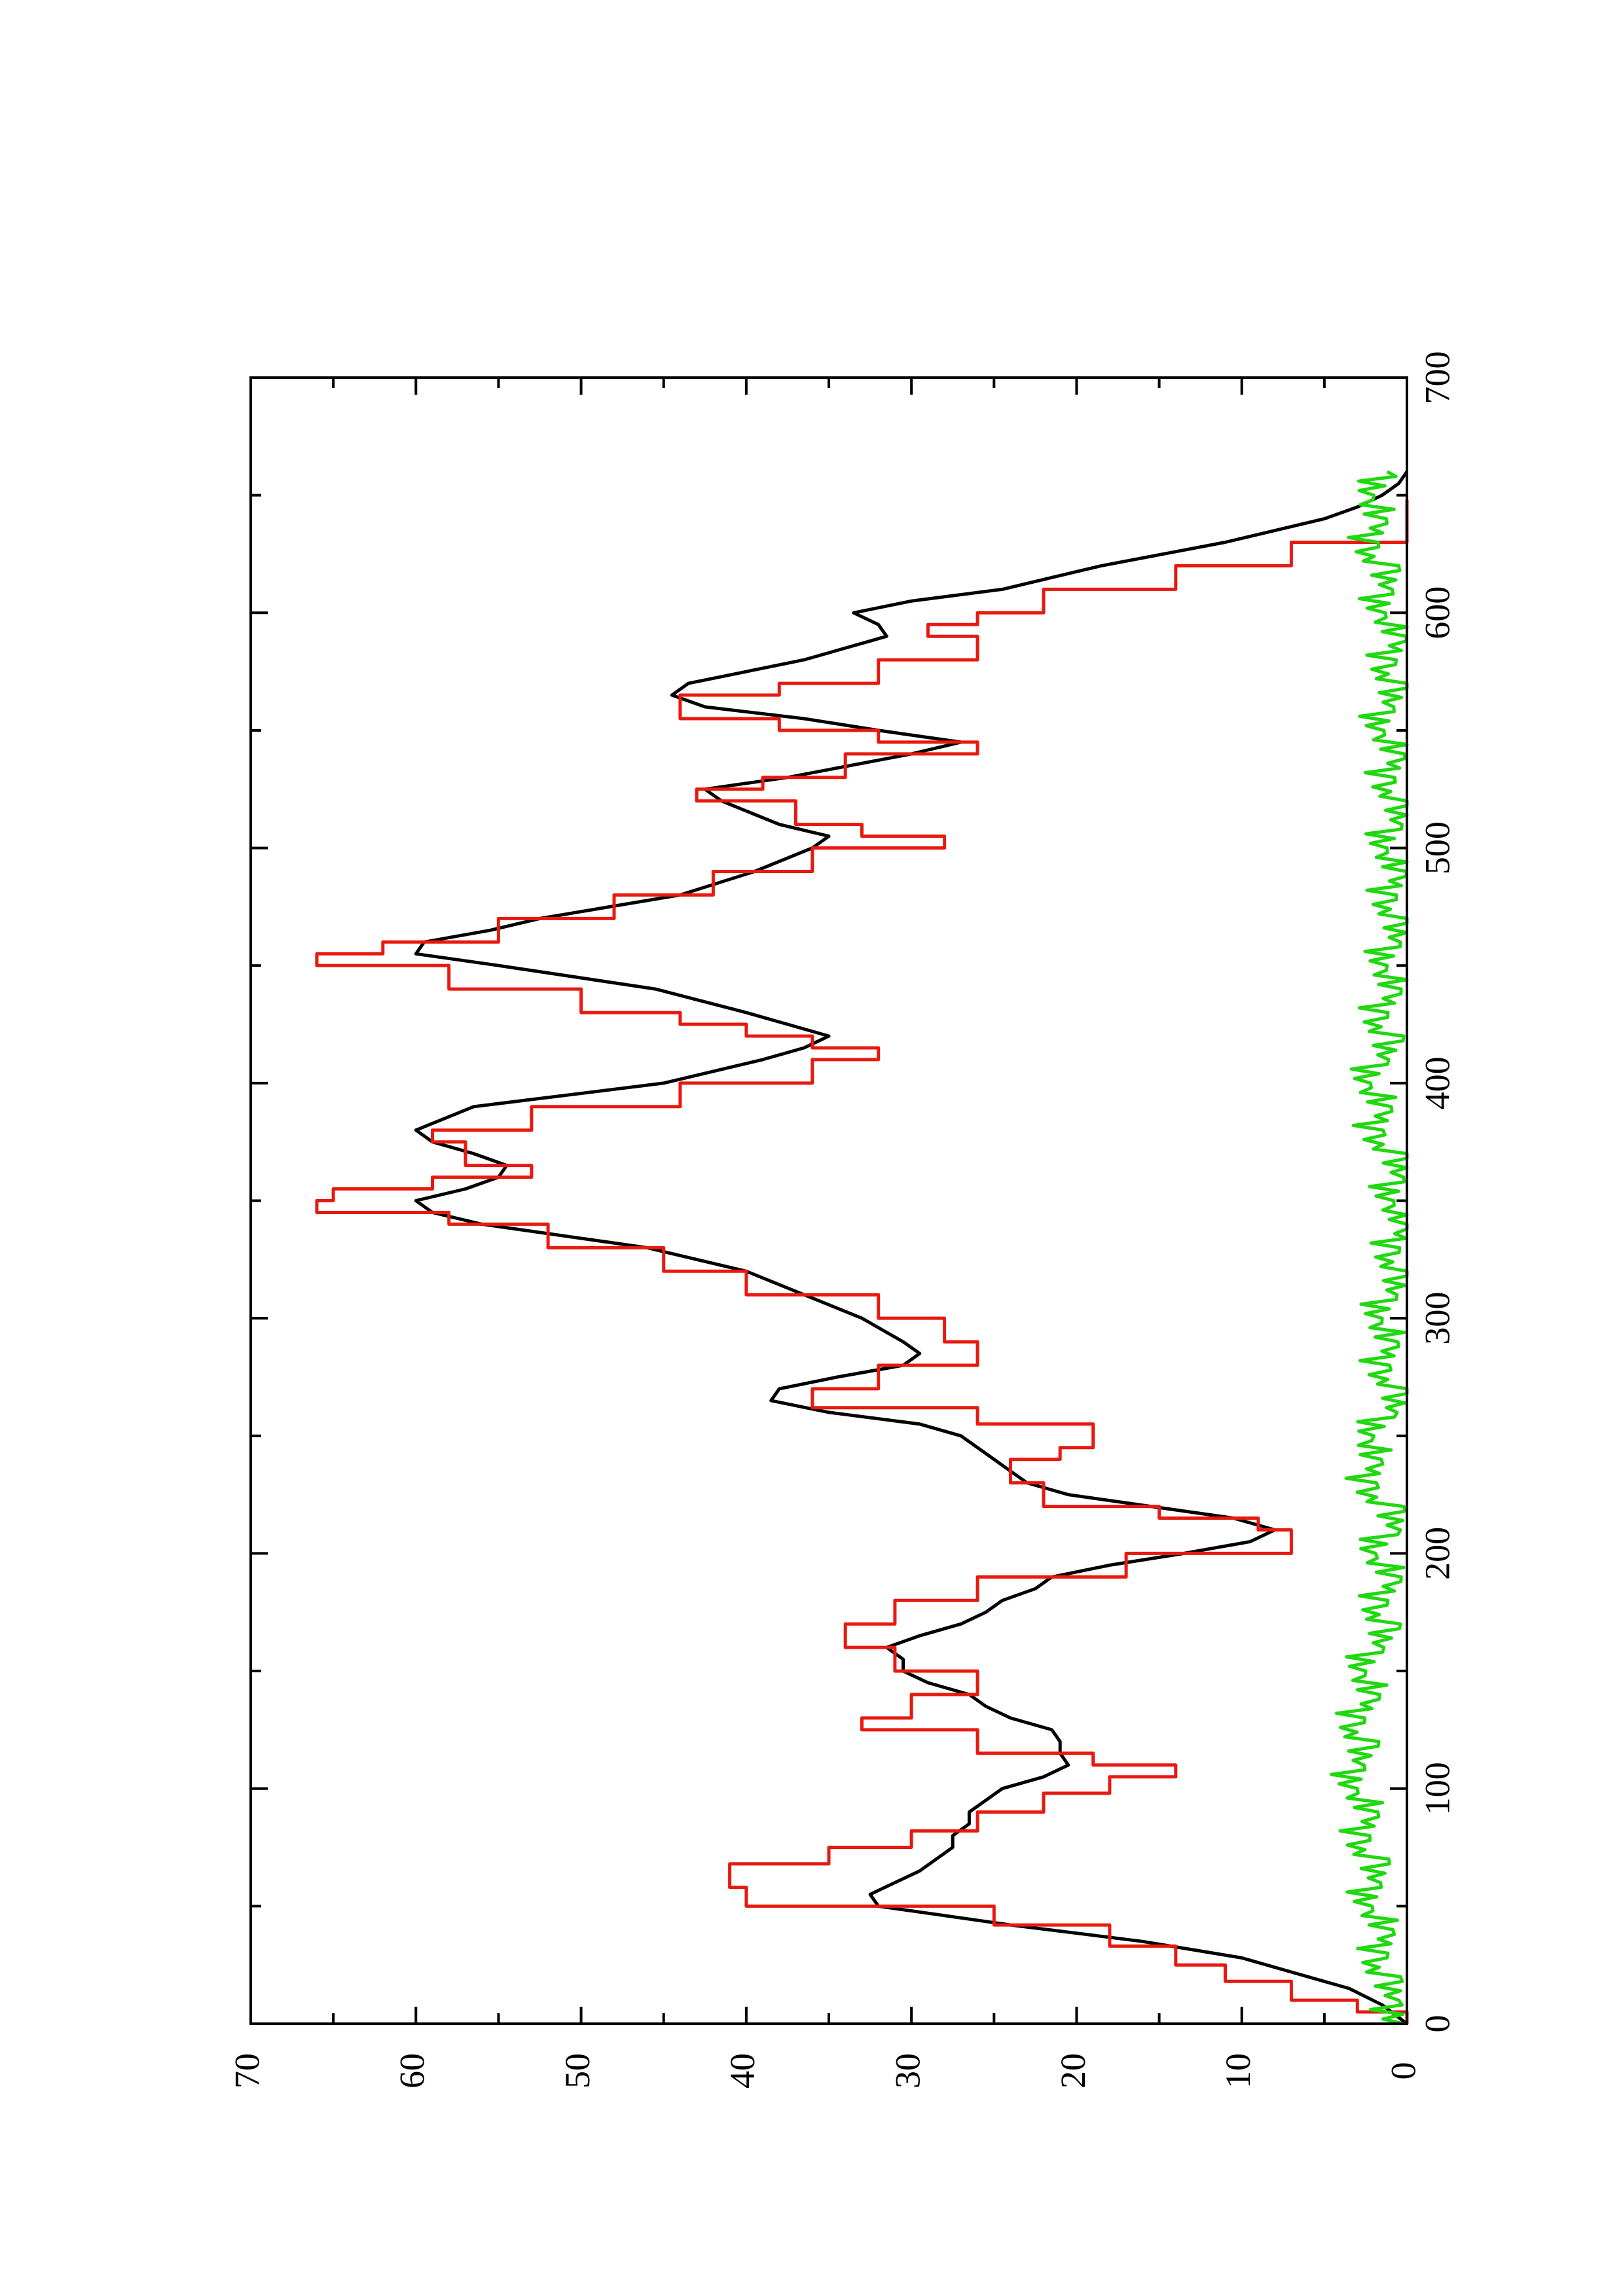  I want to click on y-tick-label: 0, so click(1403, 2071).